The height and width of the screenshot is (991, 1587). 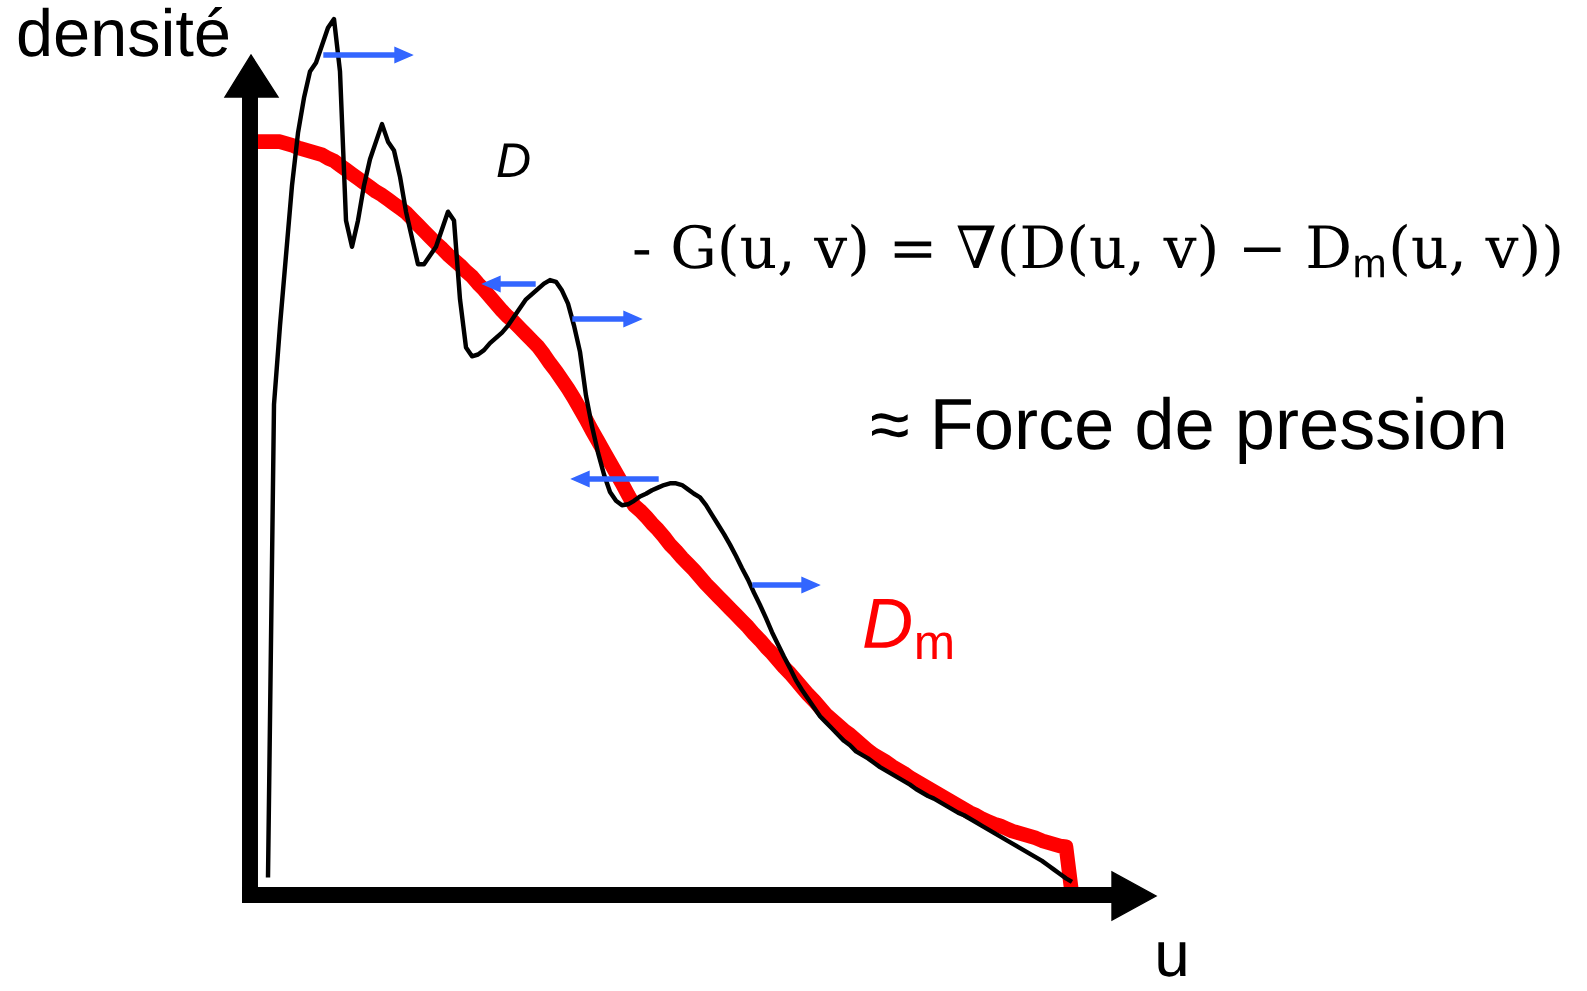 What do you see at coordinates (1097, 250) in the screenshot?
I see `annotation: - G(u, v) = ∇(D(u, v) − D$_{m}$(u, v))` at bounding box center [1097, 250].